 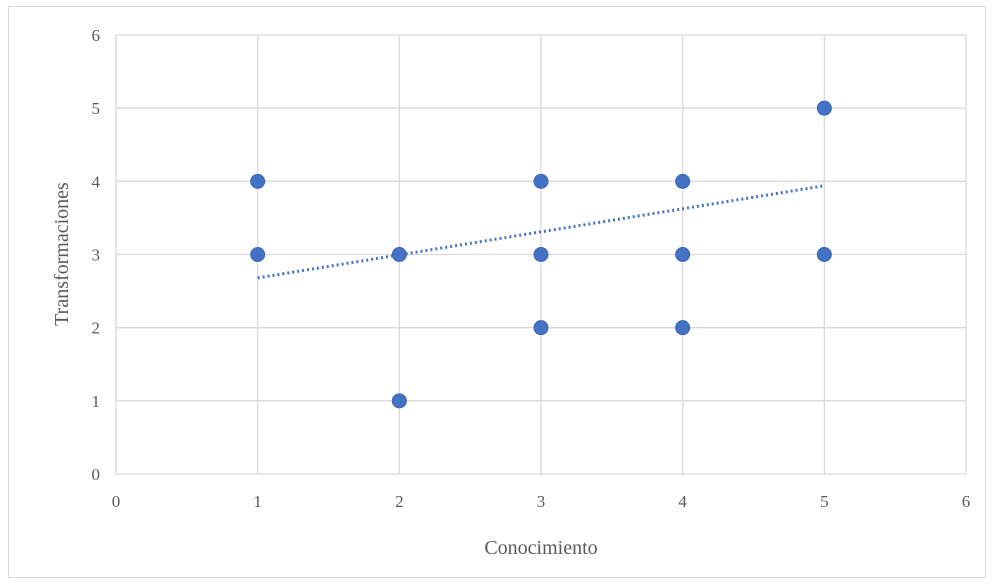 What do you see at coordinates (966, 501) in the screenshot?
I see `x-tick-label: 6` at bounding box center [966, 501].